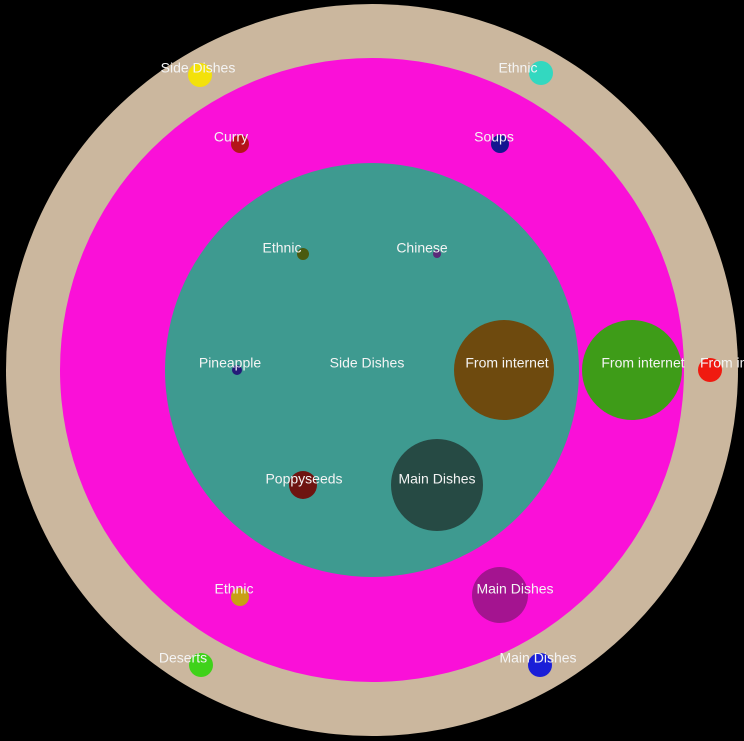 This screenshot has height=741, width=744. I want to click on inner-node-poppyseeds: Poppyseeds, so click(304, 485).